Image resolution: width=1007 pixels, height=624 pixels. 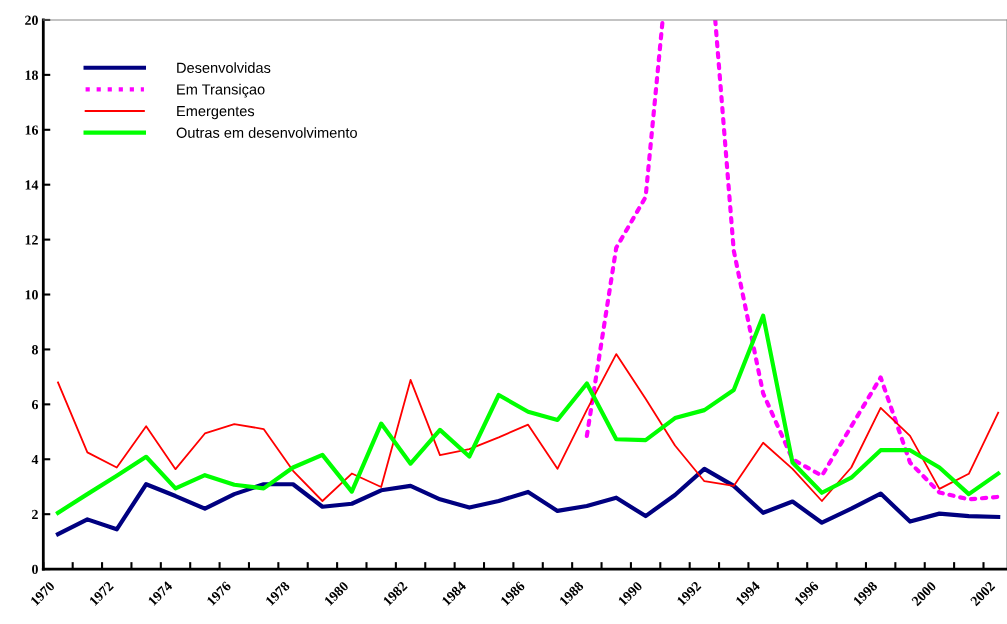 What do you see at coordinates (35, 569) in the screenshot?
I see `y-tick-label: 0` at bounding box center [35, 569].